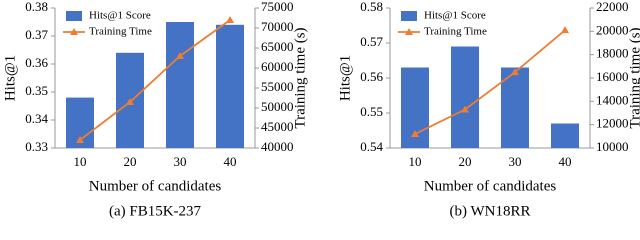  Describe the element at coordinates (612, 7) in the screenshot. I see `y2-tick-label: 22000` at that location.